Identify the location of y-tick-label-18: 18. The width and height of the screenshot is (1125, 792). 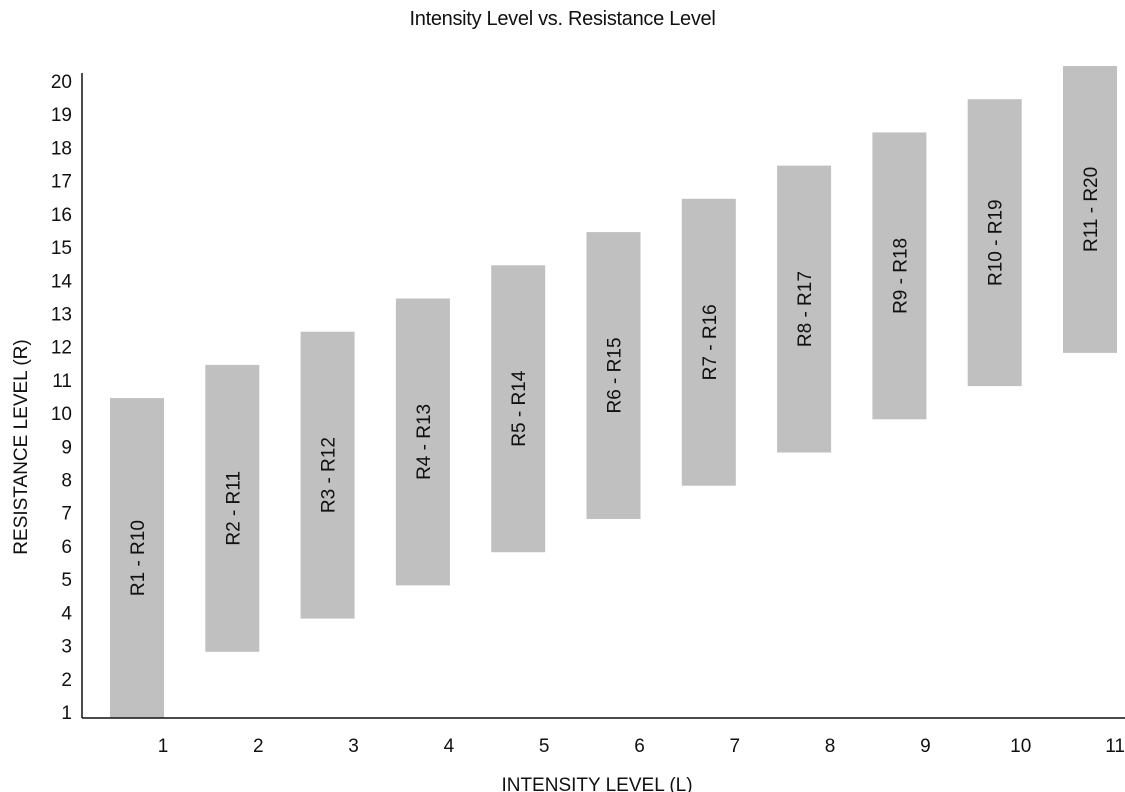
(61, 148).